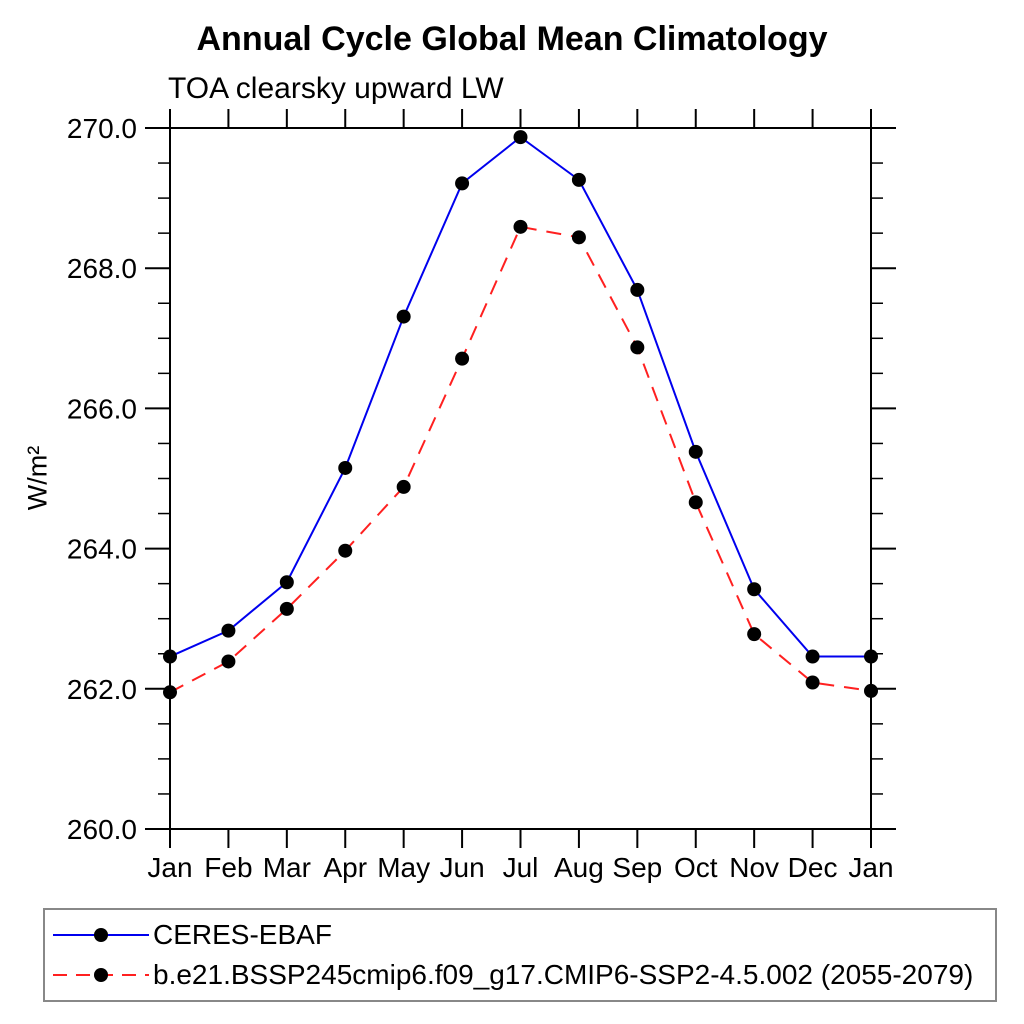 This screenshot has width=1024, height=1024. I want to click on legend-line-sample-dashed, so click(101, 975).